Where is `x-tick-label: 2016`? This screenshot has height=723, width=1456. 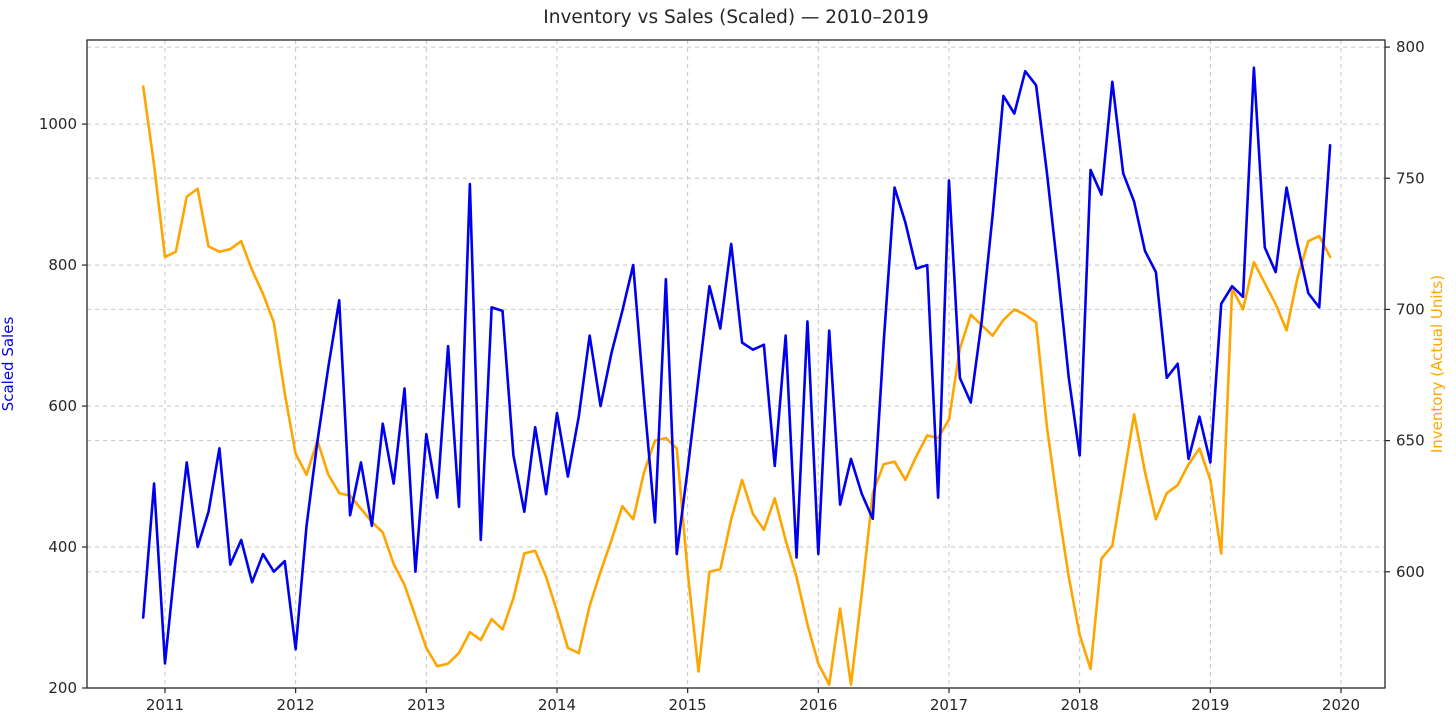 x-tick-label: 2016 is located at coordinates (818, 705).